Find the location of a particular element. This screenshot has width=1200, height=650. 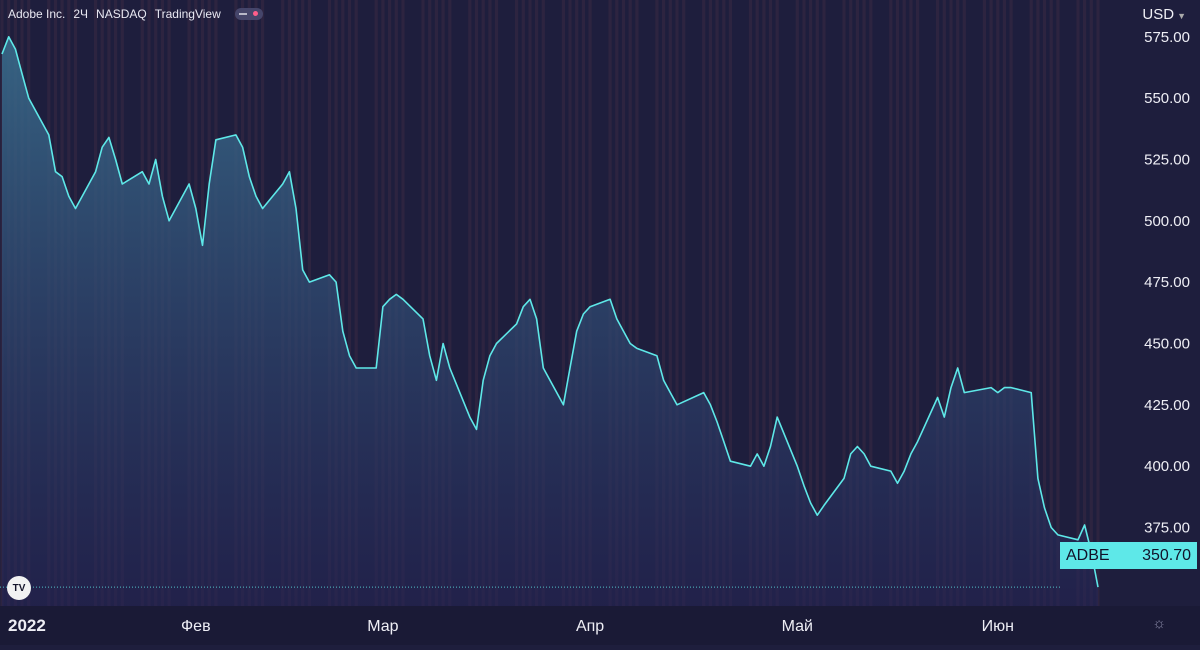

visibility-toggle-icon is located at coordinates (248, 14).